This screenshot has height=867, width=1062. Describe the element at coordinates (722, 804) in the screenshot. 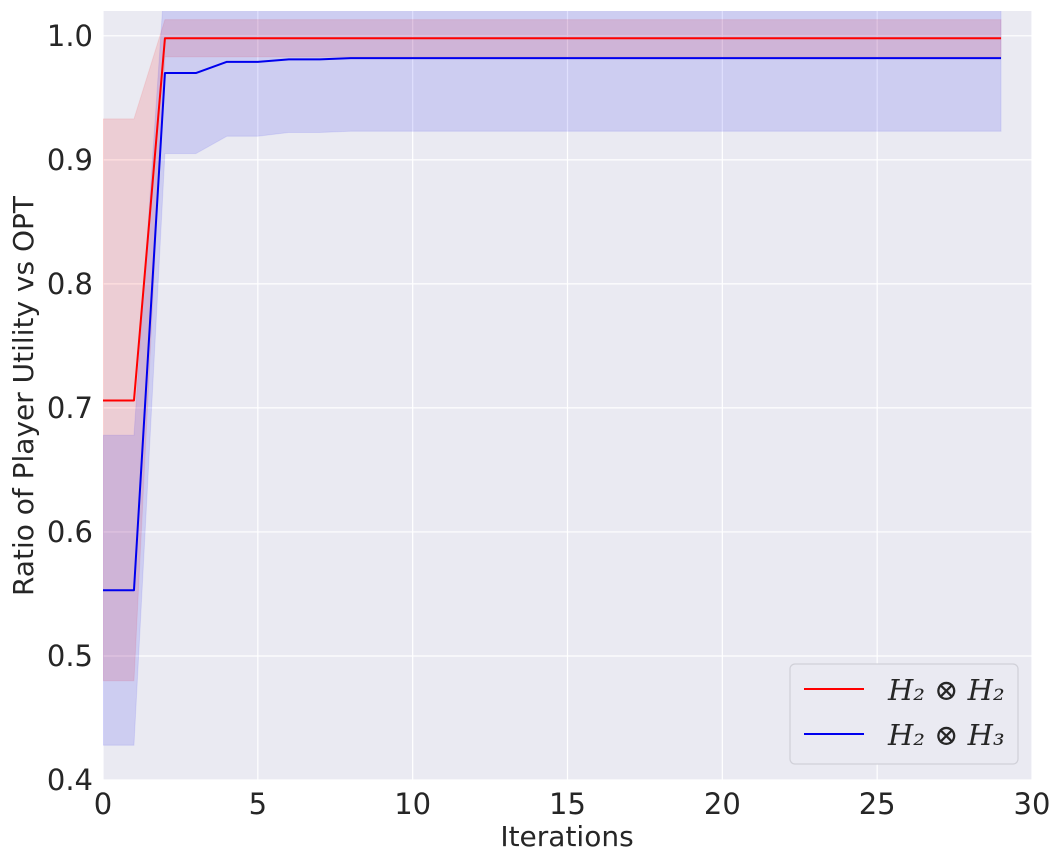

I see `x-tick-label: 20` at that location.